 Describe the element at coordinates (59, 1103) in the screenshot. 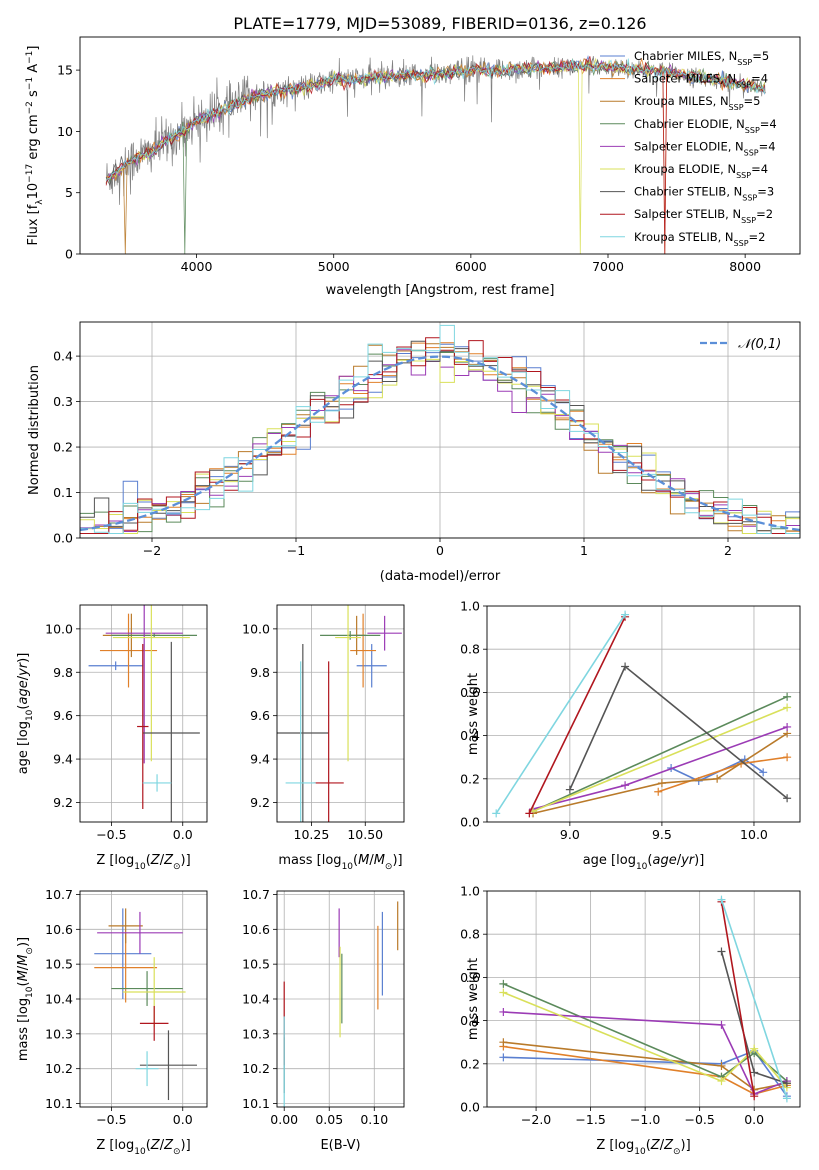

I see `y-tick-label: 10.1` at that location.